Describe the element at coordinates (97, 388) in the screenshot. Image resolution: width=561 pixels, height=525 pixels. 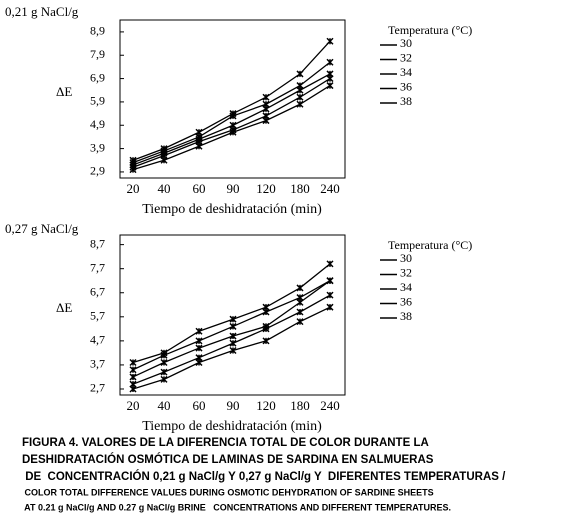
I see `y-tick-label: 2,7` at that location.